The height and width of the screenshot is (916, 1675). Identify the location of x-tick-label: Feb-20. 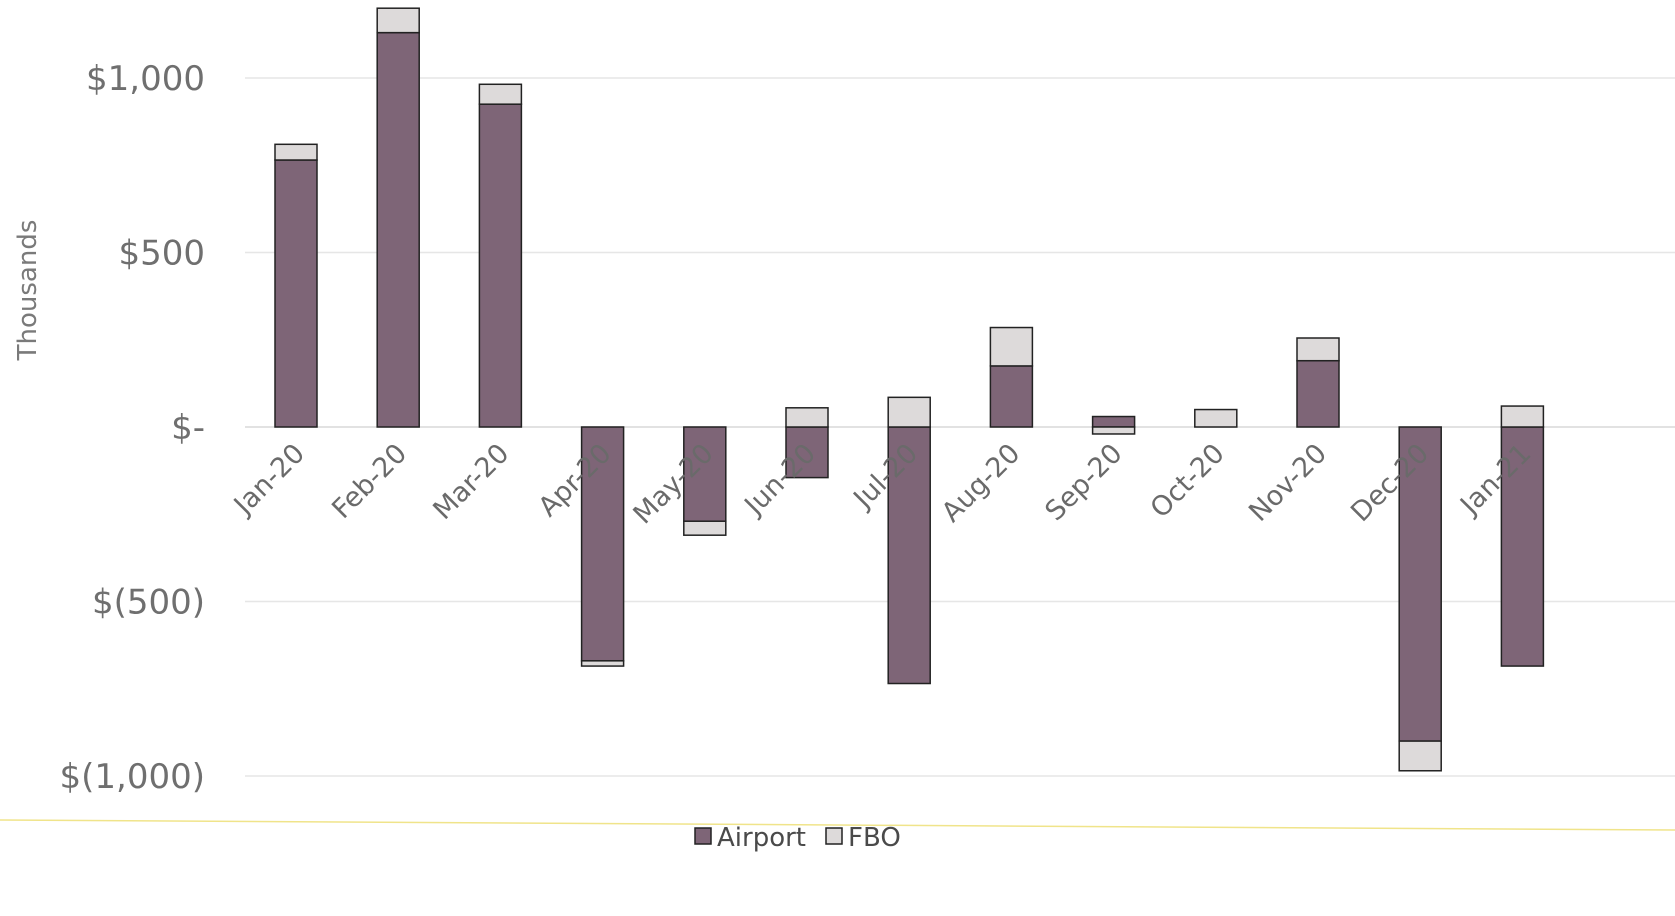
(369, 481).